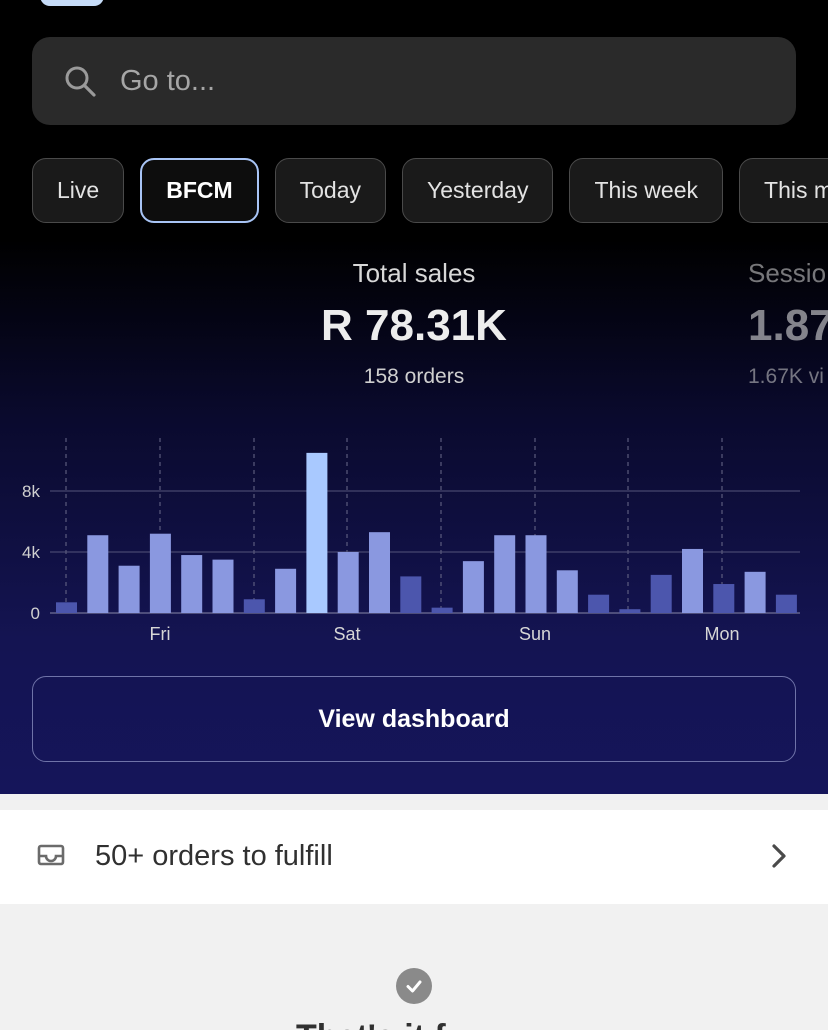 This screenshot has height=1030, width=828. What do you see at coordinates (414, 986) in the screenshot?
I see `checkmark-icon` at bounding box center [414, 986].